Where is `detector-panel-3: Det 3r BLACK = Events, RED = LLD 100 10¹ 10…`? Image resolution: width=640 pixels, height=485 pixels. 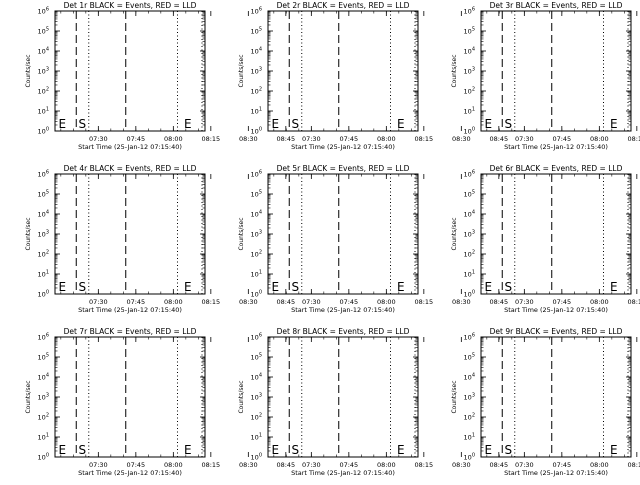
detector-panel-3: Det 3r BLACK = Events, RED = LLD 100 10¹ 10… is located at coordinates (545, 76).